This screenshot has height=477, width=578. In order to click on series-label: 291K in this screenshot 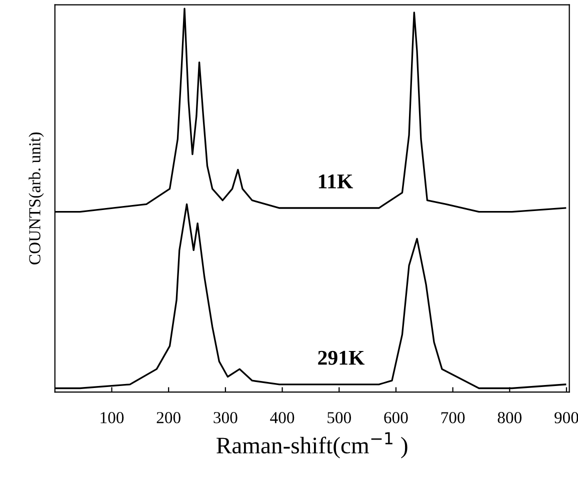, I will do `click(341, 357)`.